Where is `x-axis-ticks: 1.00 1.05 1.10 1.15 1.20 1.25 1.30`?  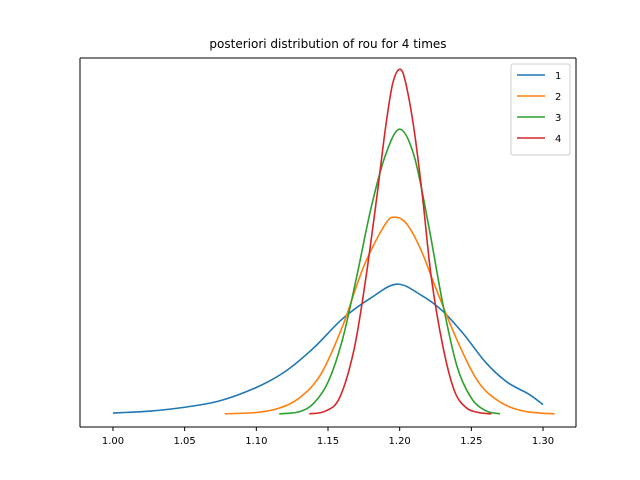
x-axis-ticks: 1.00 1.05 1.10 1.15 1.20 1.25 1.30 is located at coordinates (328, 437).